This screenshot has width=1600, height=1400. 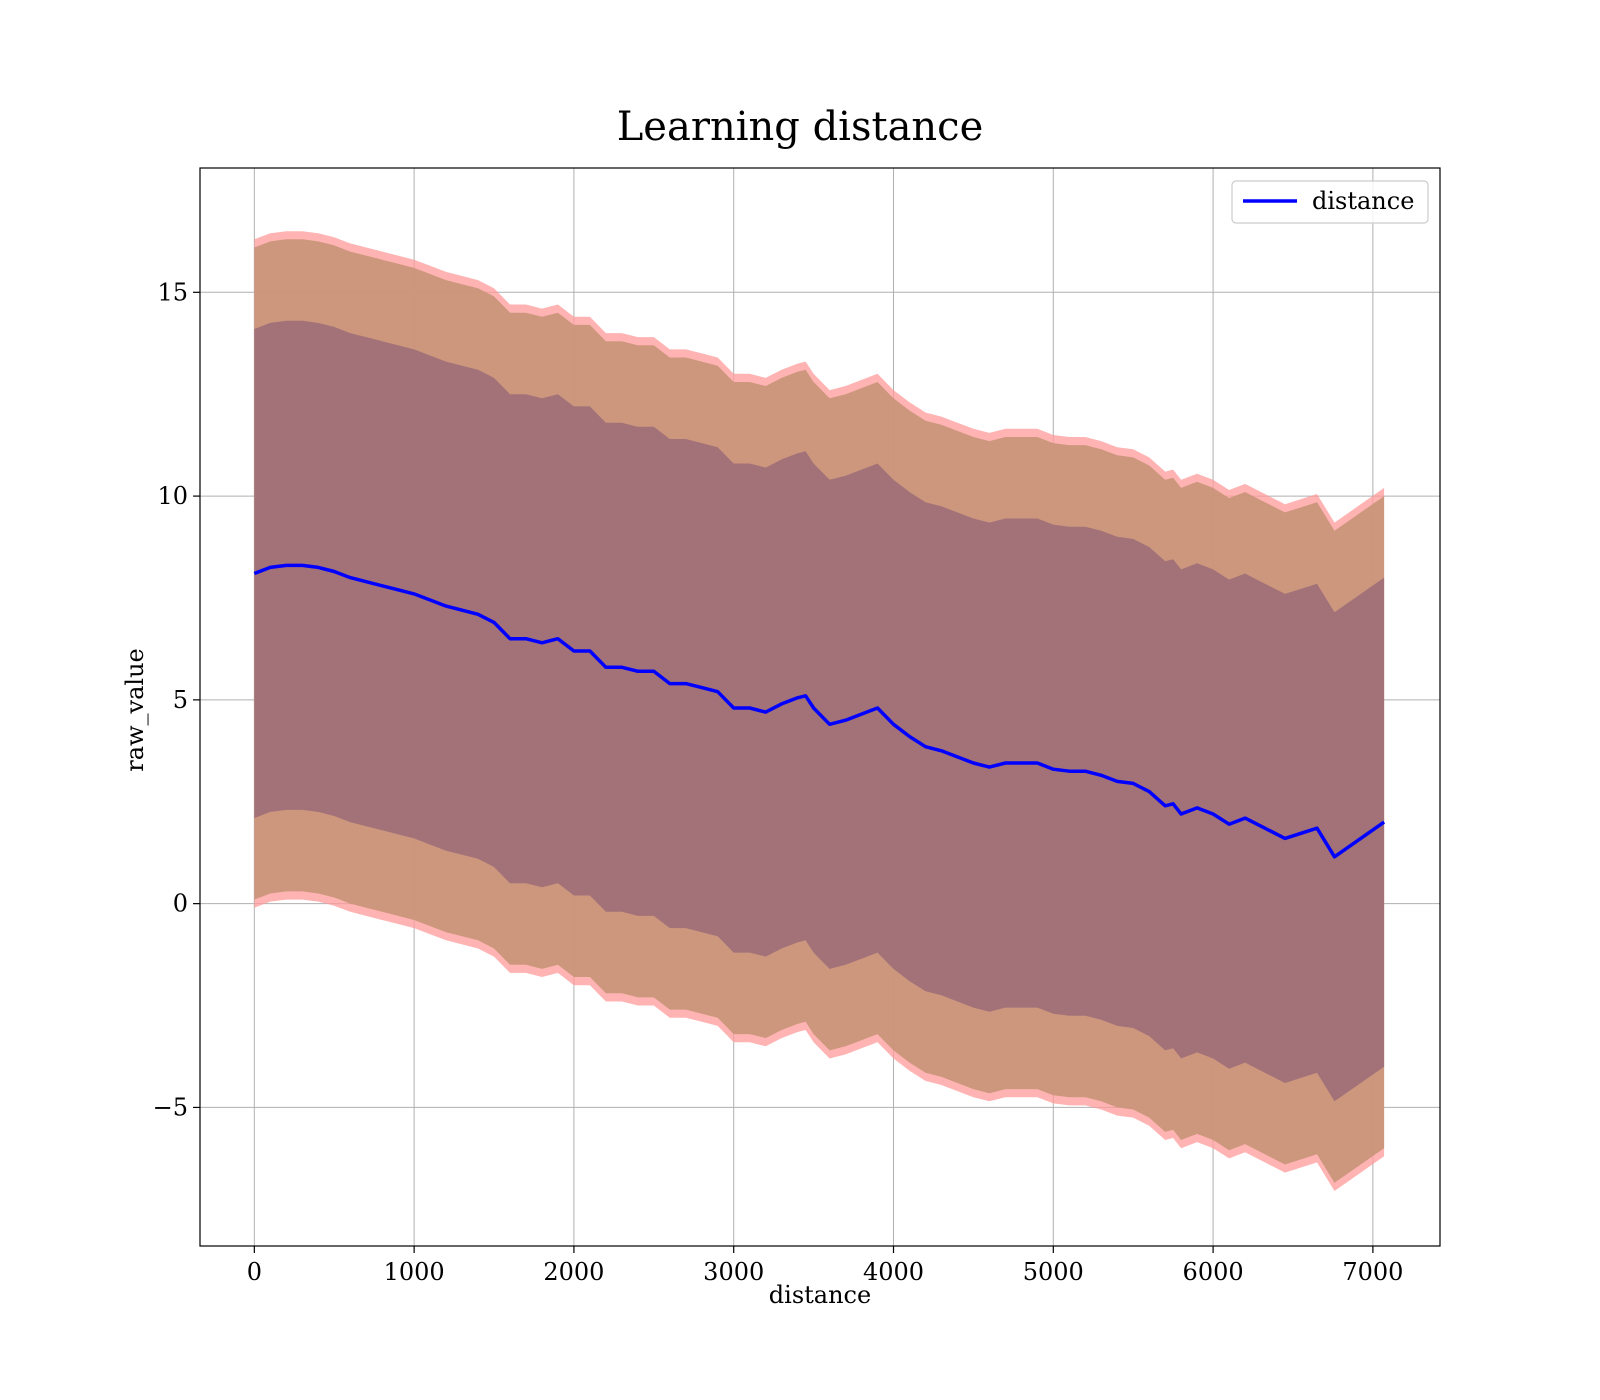 I want to click on legend-label-distance: distance, so click(x=1363, y=201).